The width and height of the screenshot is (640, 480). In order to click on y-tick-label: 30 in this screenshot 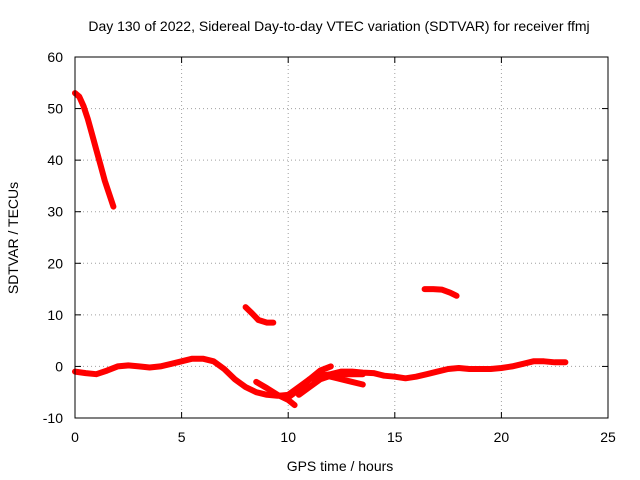, I will do `click(55, 212)`.